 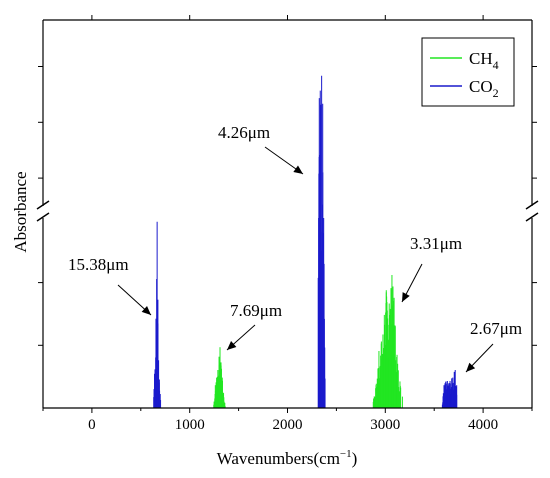 What do you see at coordinates (278, 458) in the screenshot?
I see `x-axis-label-main: Wavenumbers(cm` at bounding box center [278, 458].